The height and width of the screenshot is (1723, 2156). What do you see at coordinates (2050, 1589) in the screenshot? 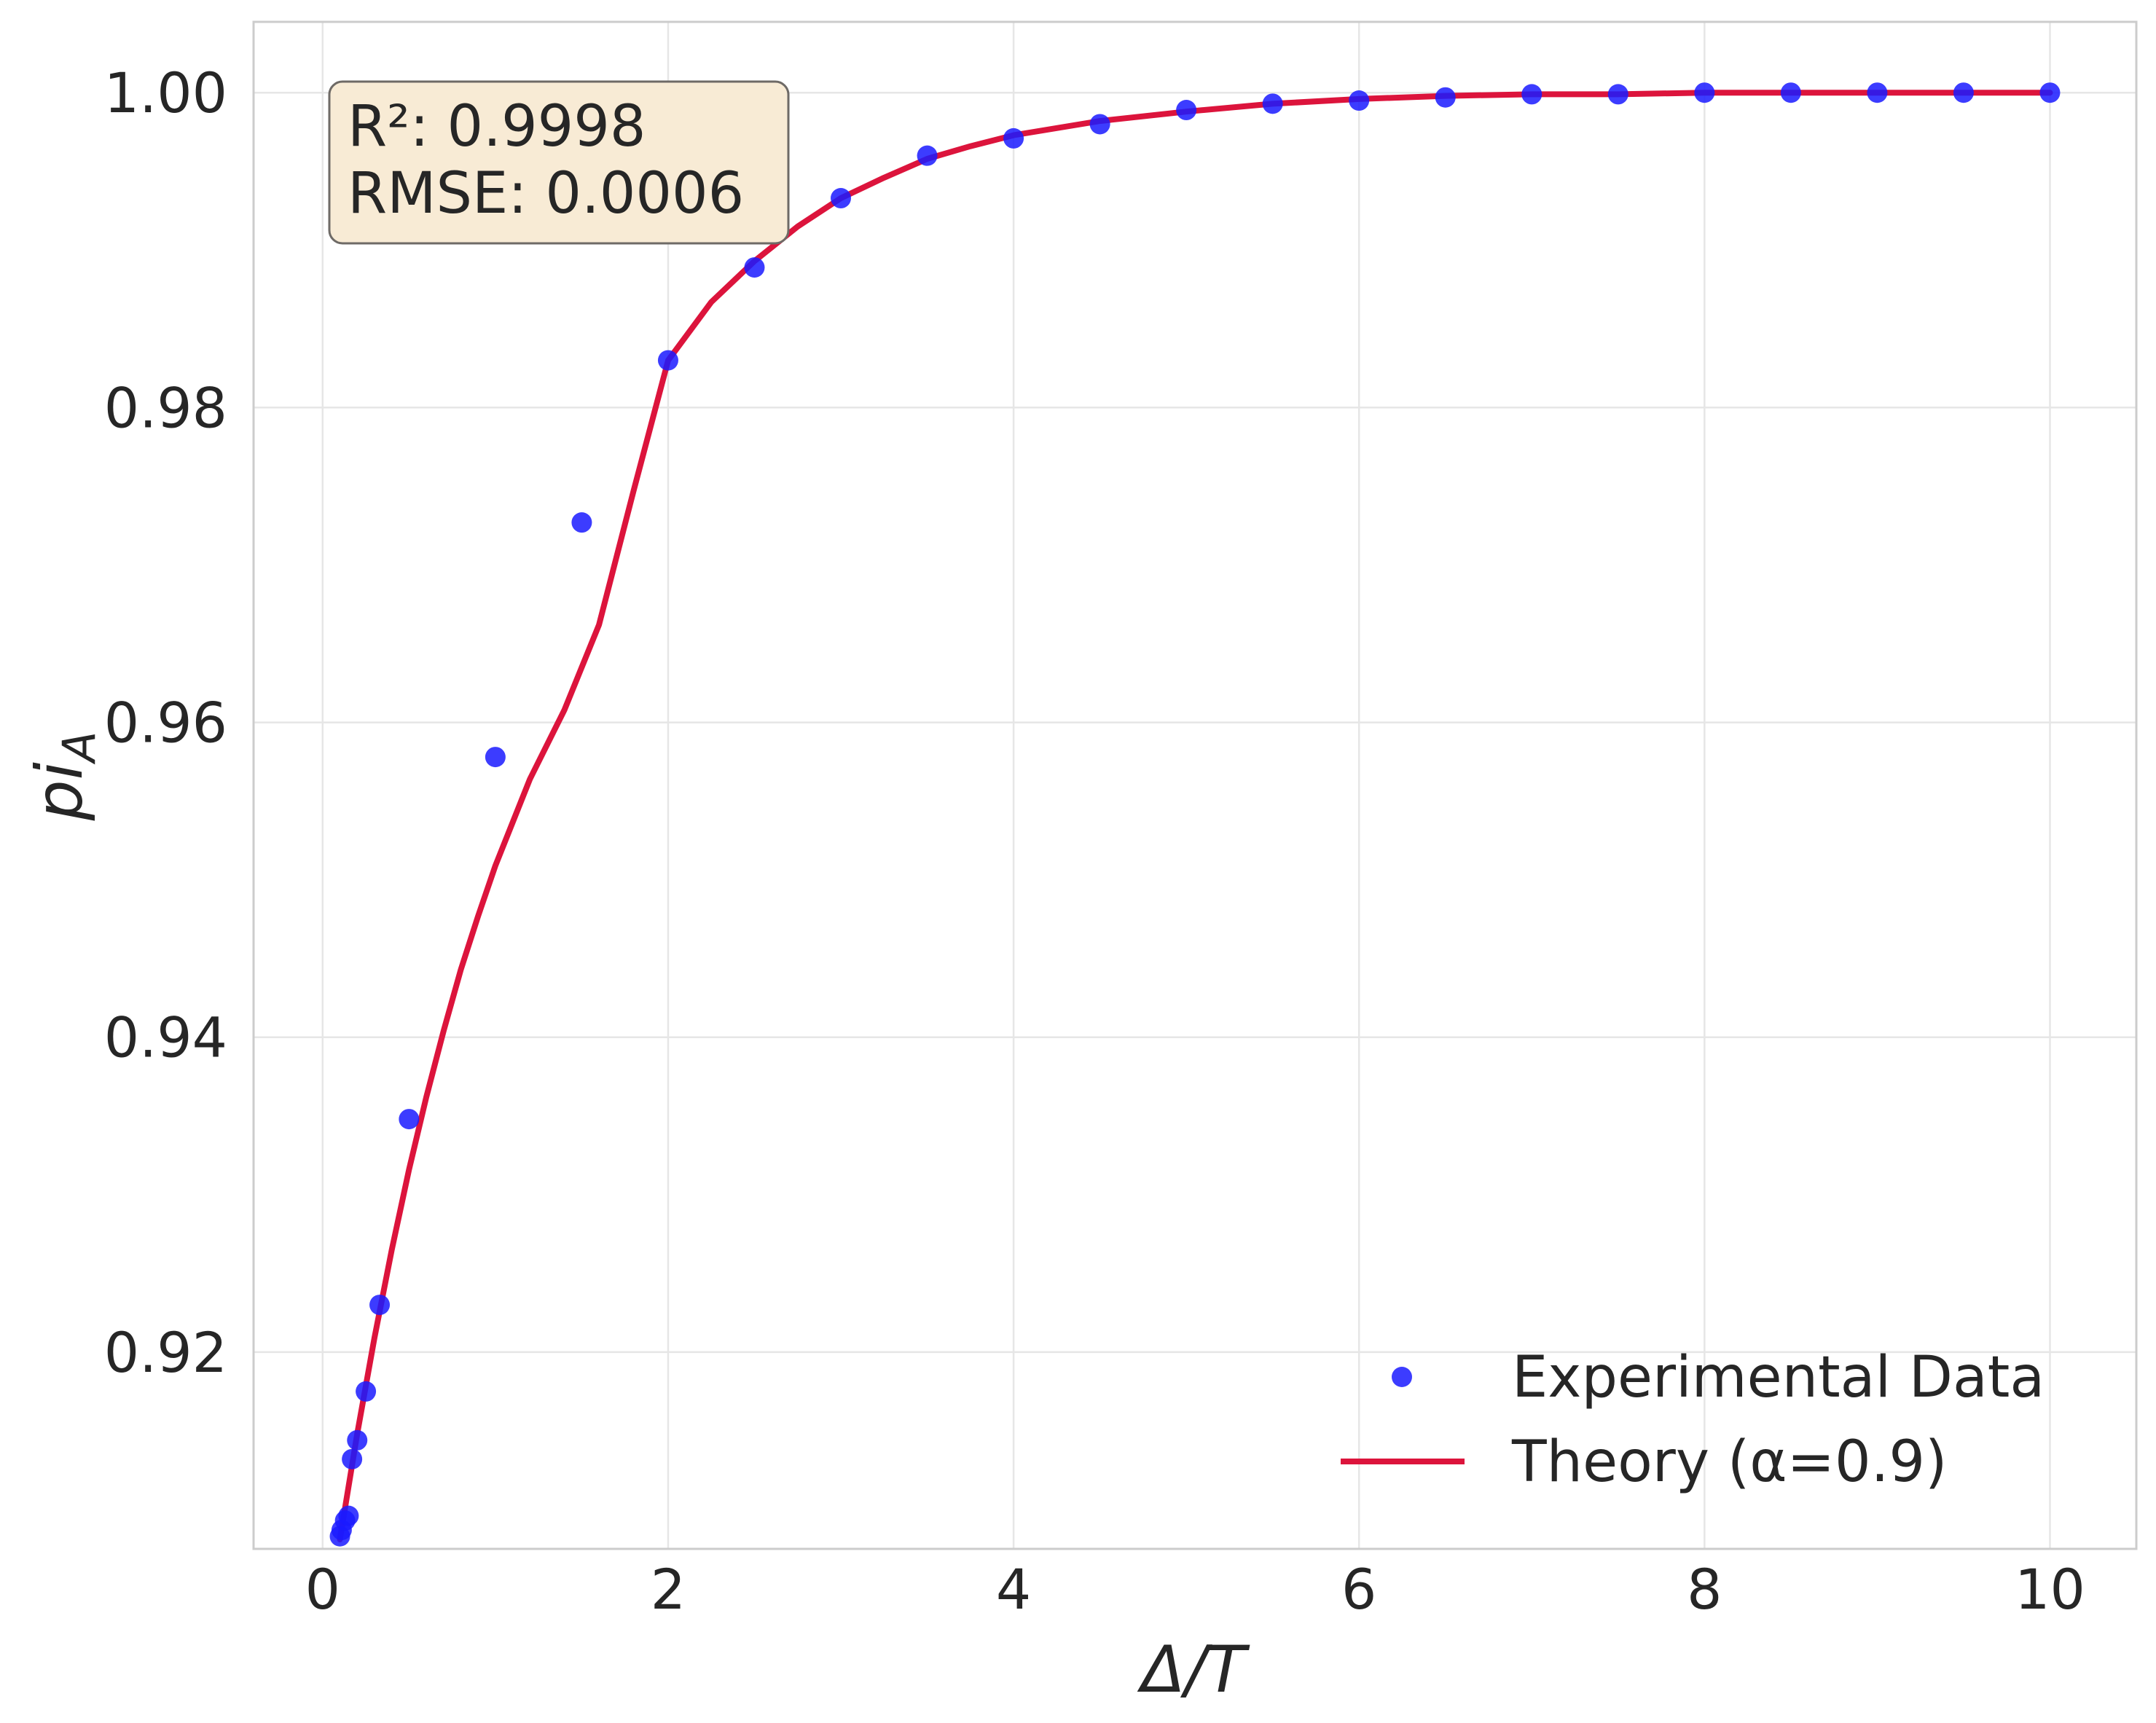
I see `x-tick-label: 10` at bounding box center [2050, 1589].